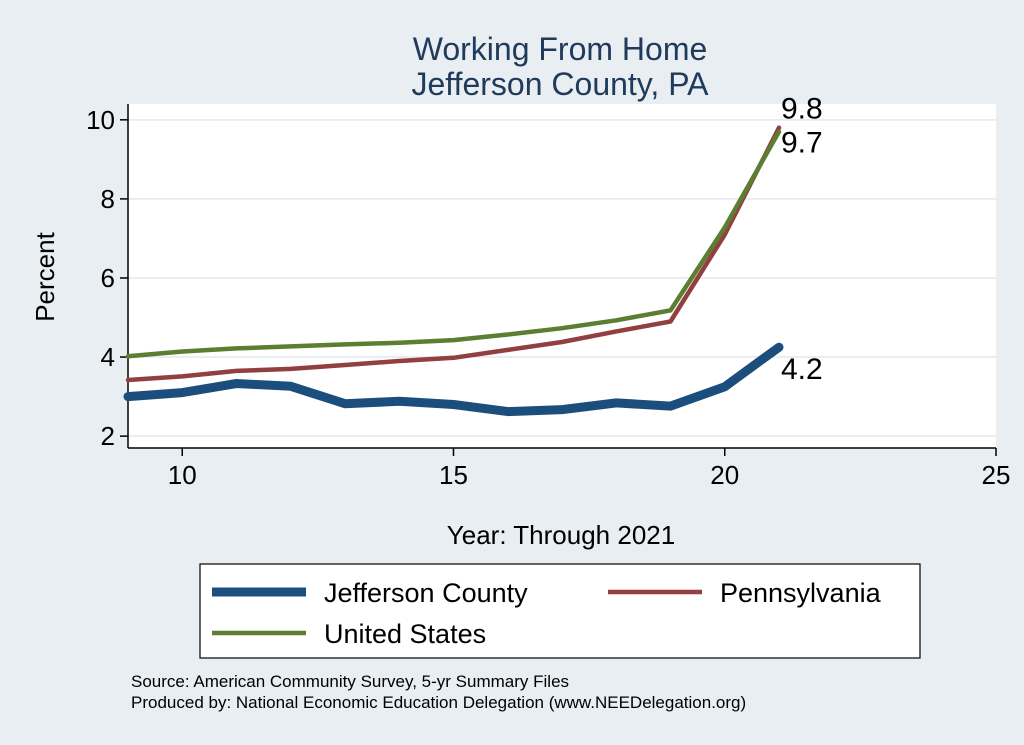 This screenshot has width=1024, height=745. Describe the element at coordinates (100, 120) in the screenshot. I see `y-tick-label-10: 10` at that location.